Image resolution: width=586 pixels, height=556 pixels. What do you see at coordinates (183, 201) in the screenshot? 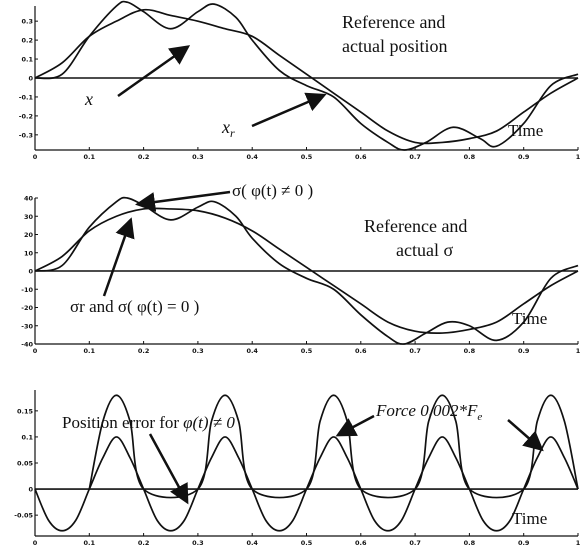
I see `p2-arrow-top` at bounding box center [183, 201].